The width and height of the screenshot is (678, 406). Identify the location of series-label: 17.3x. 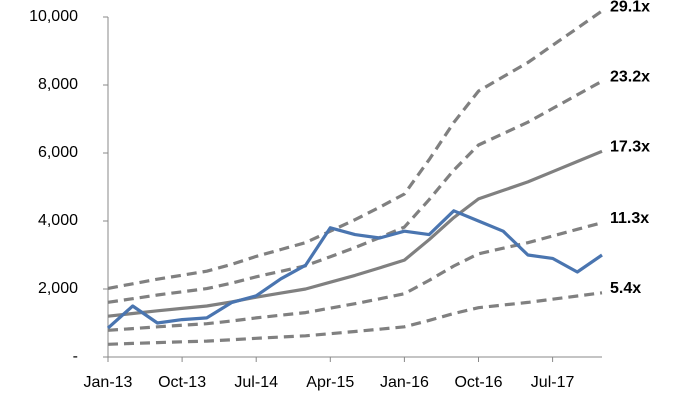
(630, 147).